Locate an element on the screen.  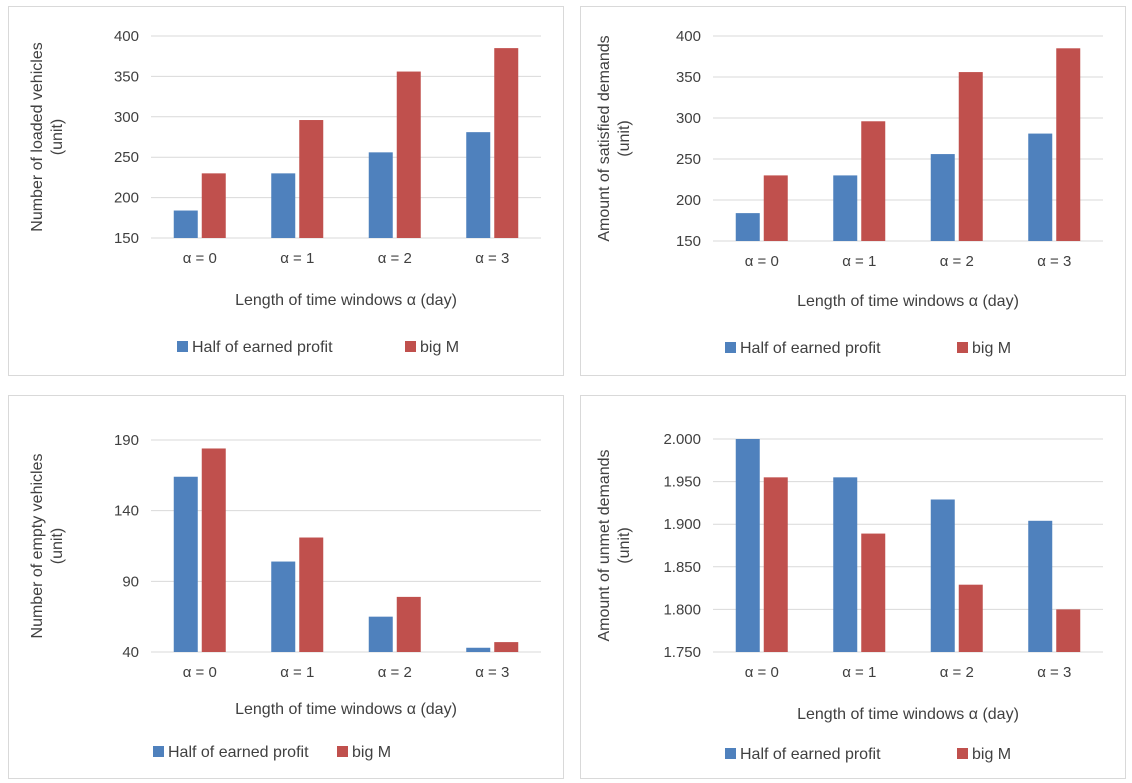
y-tick-label: 190 is located at coordinates (126, 440).